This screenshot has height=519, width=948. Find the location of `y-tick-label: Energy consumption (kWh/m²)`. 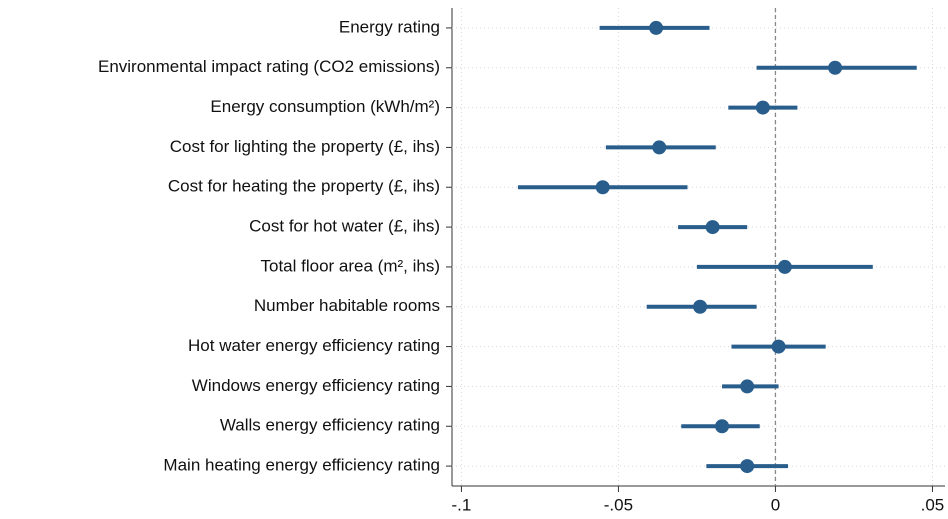

y-tick-label: Energy consumption (kWh/m²) is located at coordinates (325, 106).